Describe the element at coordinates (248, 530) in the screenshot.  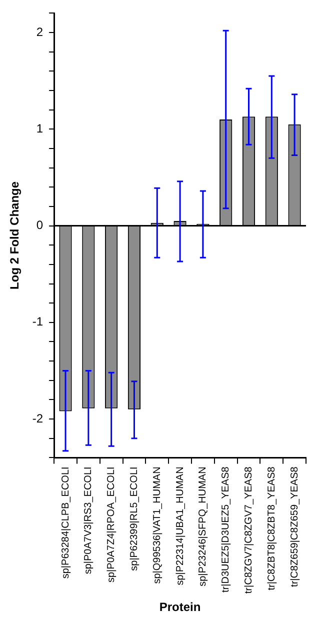
I see `x-tick-label: tr|C8ZGV7|C8ZGV7_YEAS8` at that location.